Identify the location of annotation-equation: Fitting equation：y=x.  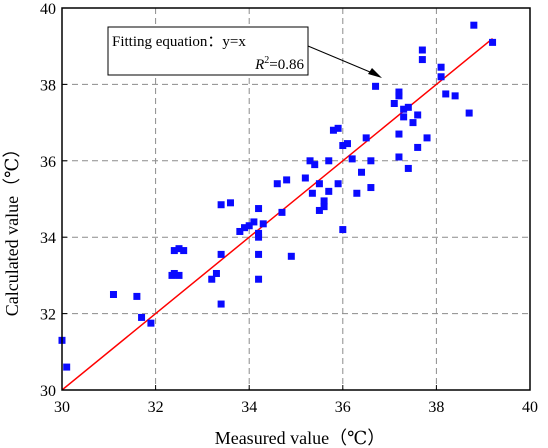
(179, 42).